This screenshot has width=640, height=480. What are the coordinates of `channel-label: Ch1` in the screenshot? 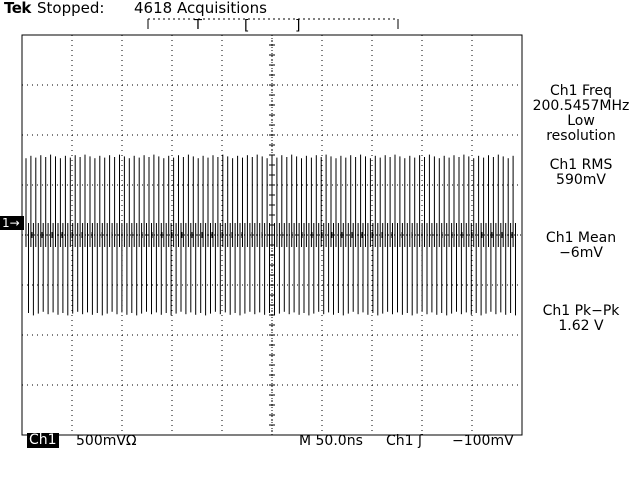 It's located at (43, 440).